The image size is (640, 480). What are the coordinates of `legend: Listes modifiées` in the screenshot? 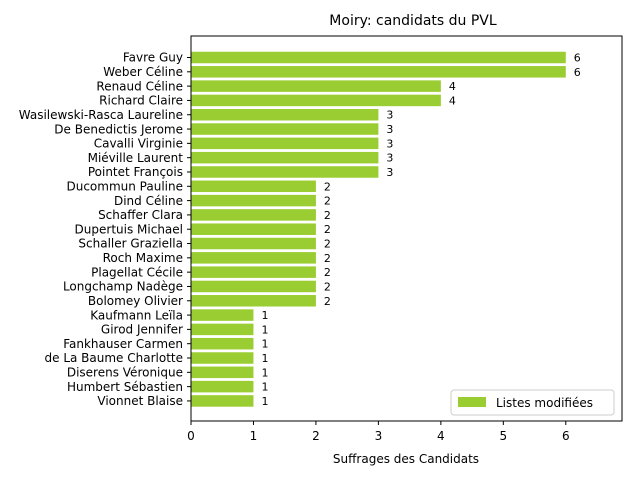 It's located at (532, 402).